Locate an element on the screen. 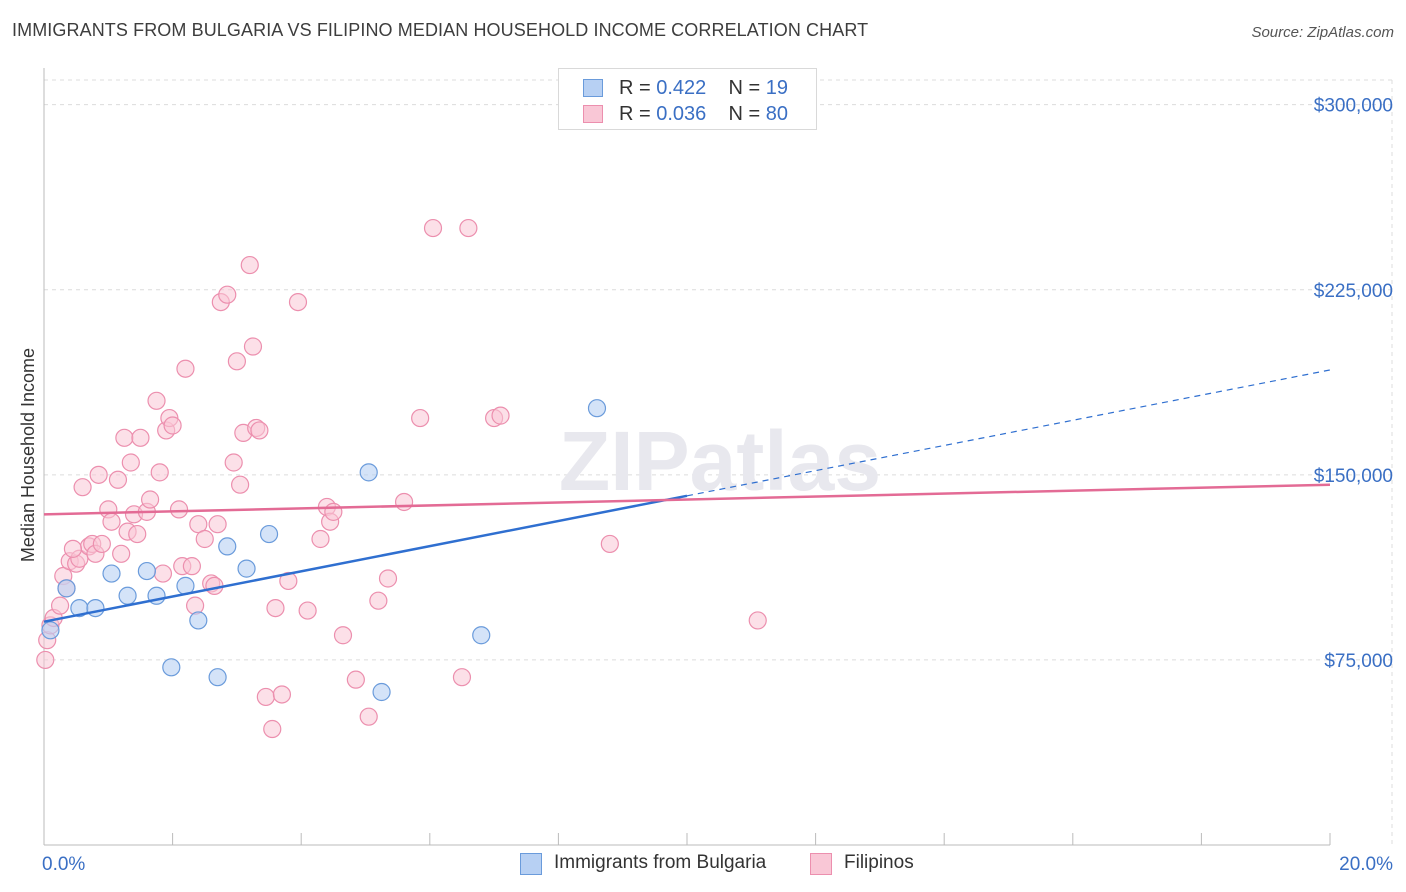  bottom-legend-label: Immigrants from Bulgaria is located at coordinates (660, 862).